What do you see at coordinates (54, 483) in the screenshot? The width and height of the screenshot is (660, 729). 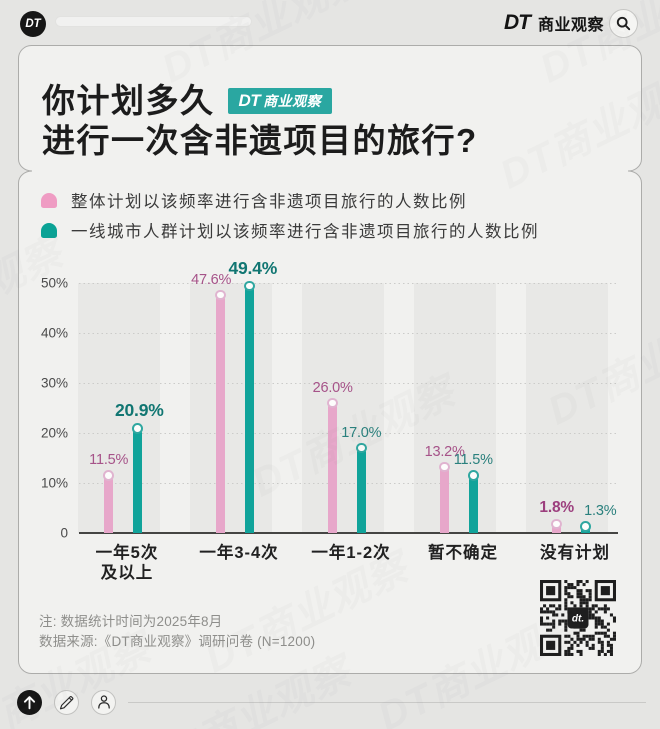 I see `y-axis-tick: 10%` at bounding box center [54, 483].